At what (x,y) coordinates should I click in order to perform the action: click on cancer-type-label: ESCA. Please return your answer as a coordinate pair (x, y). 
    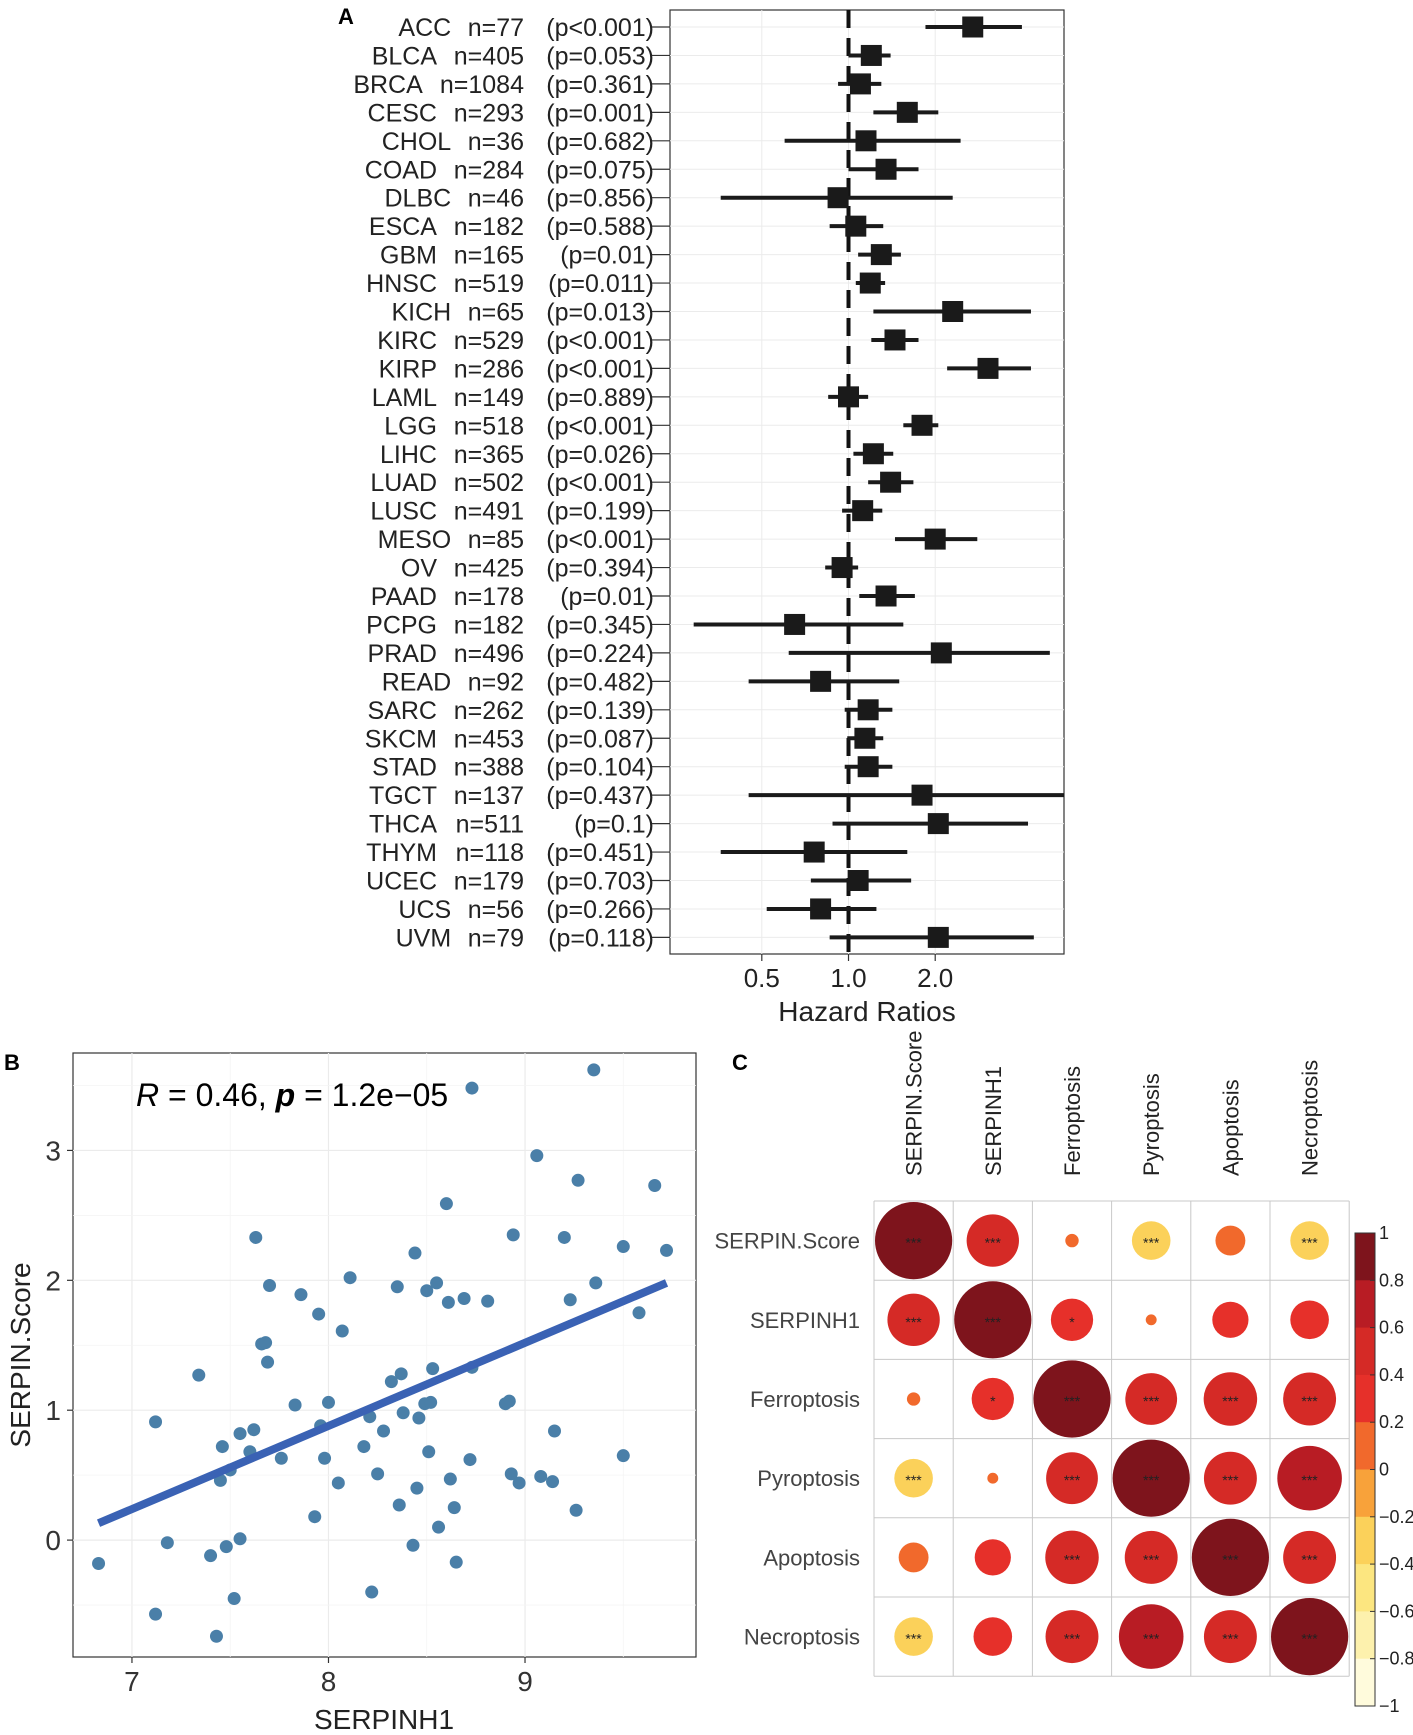
    Looking at the image, I should click on (403, 227).